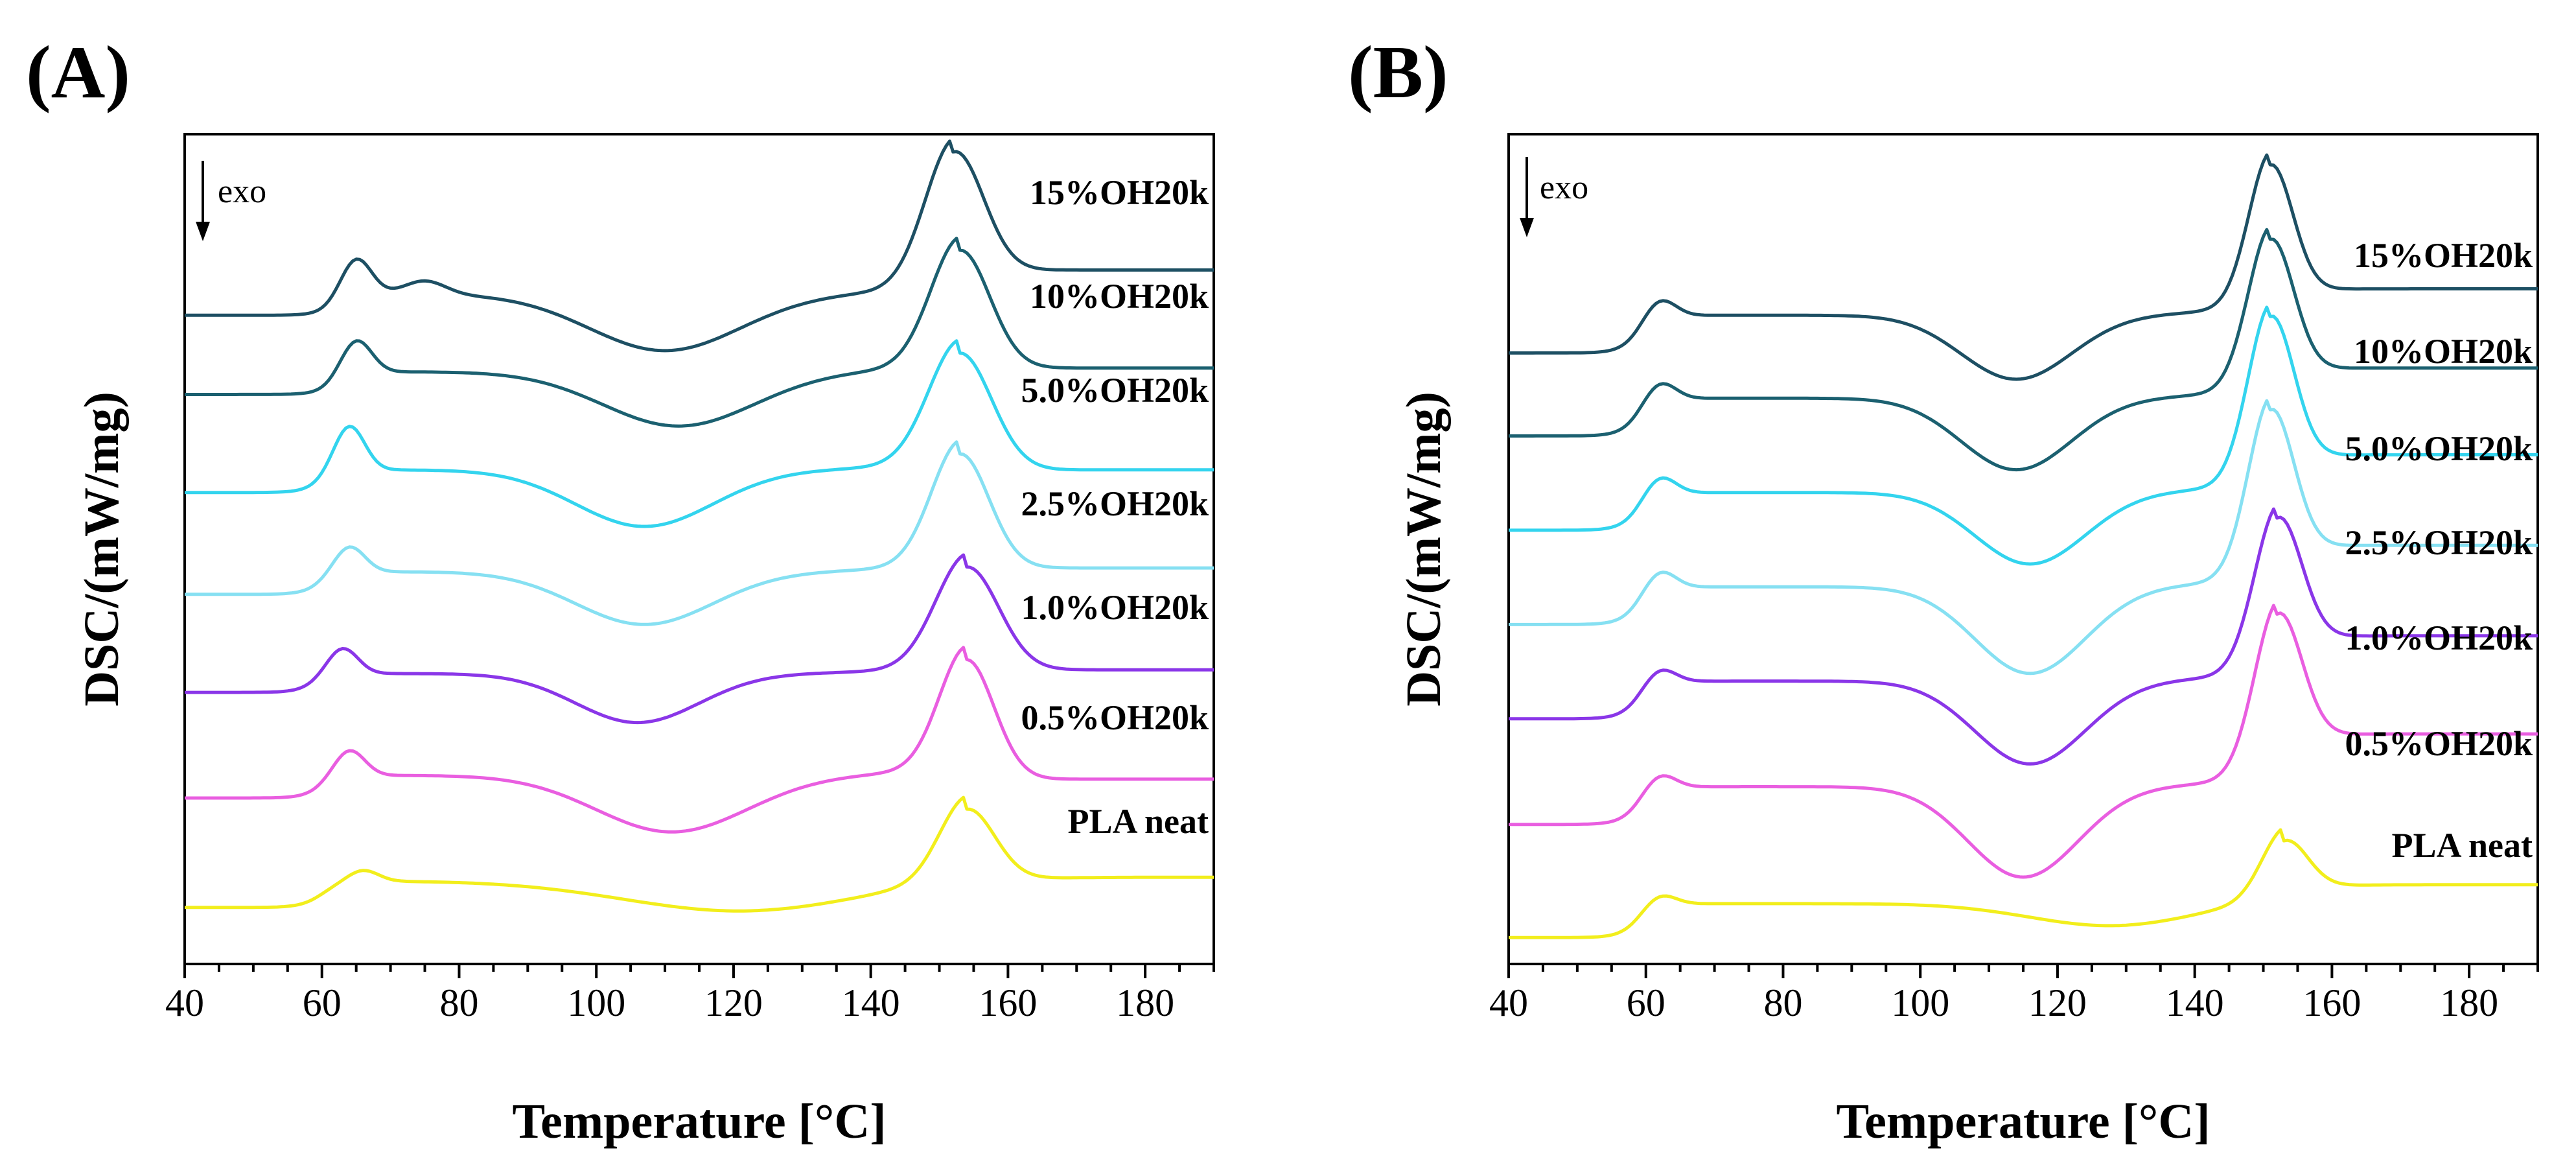 This screenshot has width=2576, height=1163. Describe the element at coordinates (2023, 1121) in the screenshot. I see `panel-b-x-axis-title: Temperature [°C]` at that location.